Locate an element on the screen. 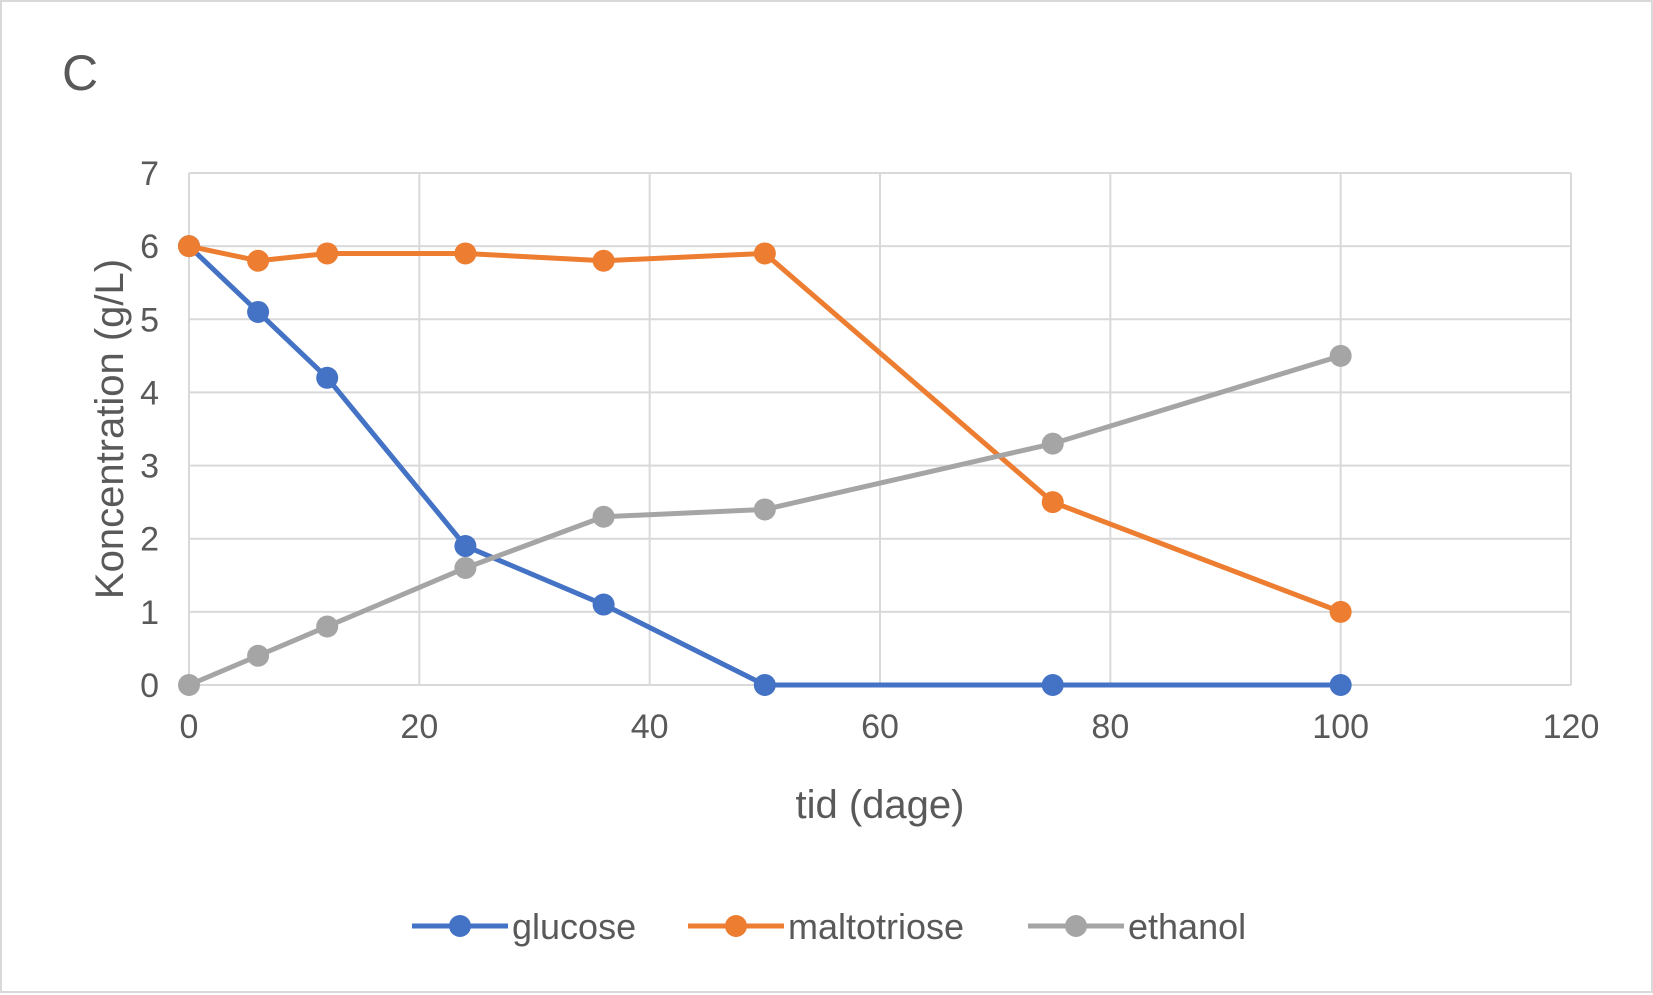 The image size is (1653, 995). x-tick-label: 0 is located at coordinates (189, 727).